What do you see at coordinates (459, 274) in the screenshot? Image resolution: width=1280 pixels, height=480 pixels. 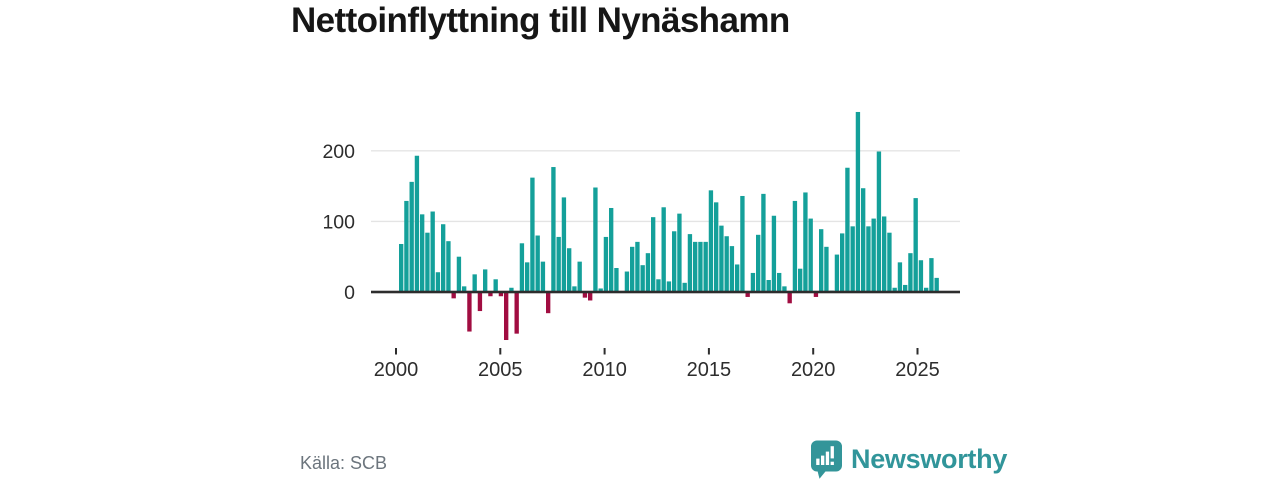 I see `bar-2002Q4` at bounding box center [459, 274].